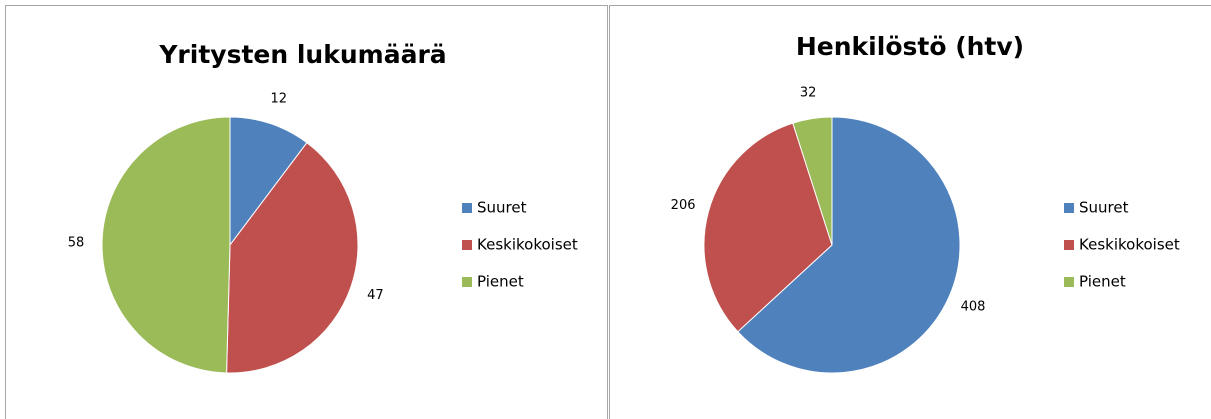 This screenshot has height=419, width=1211. I want to click on chart-title: Henkilöstö (htv), so click(910, 46).